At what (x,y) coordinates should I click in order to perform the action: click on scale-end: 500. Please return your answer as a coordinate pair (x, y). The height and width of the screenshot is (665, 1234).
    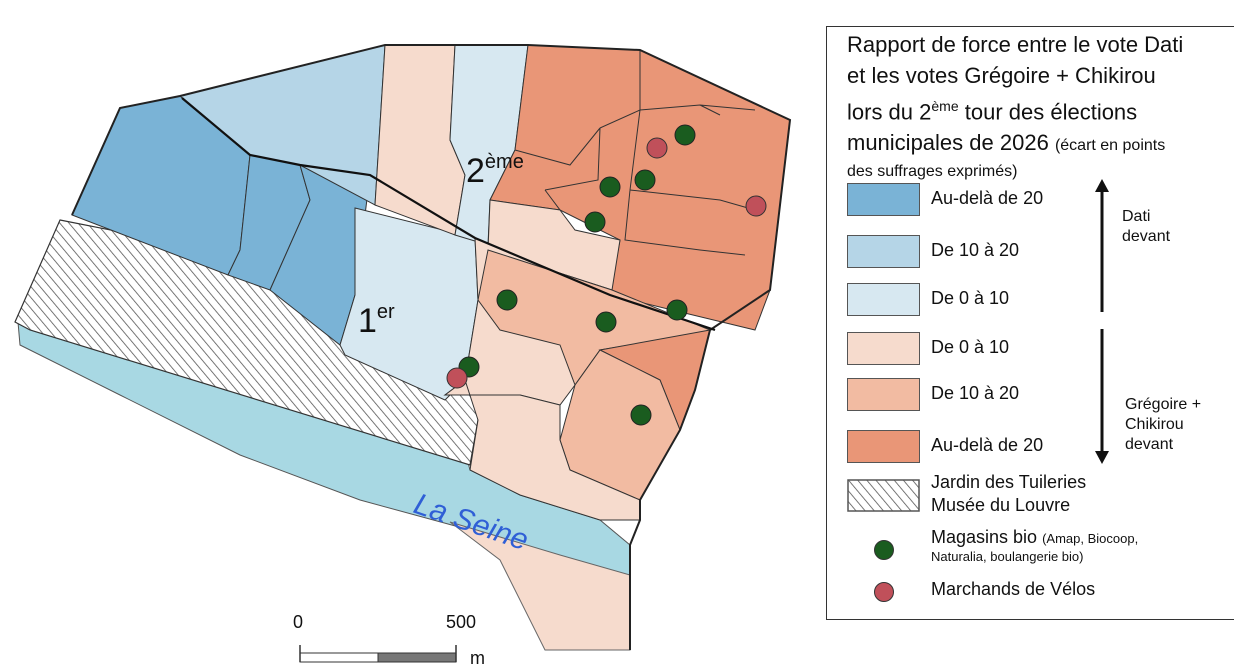
    Looking at the image, I should click on (461, 622).